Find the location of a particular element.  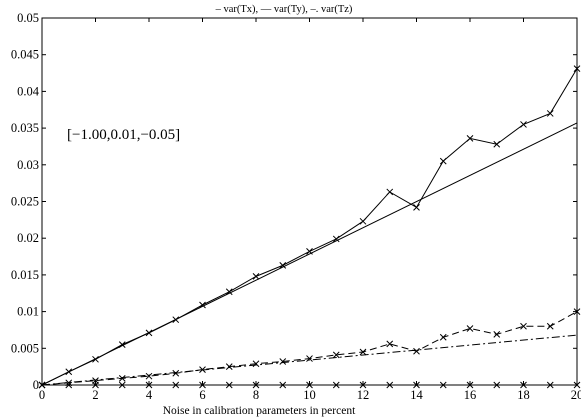

y-tick-label: 0.01 is located at coordinates (28, 312).